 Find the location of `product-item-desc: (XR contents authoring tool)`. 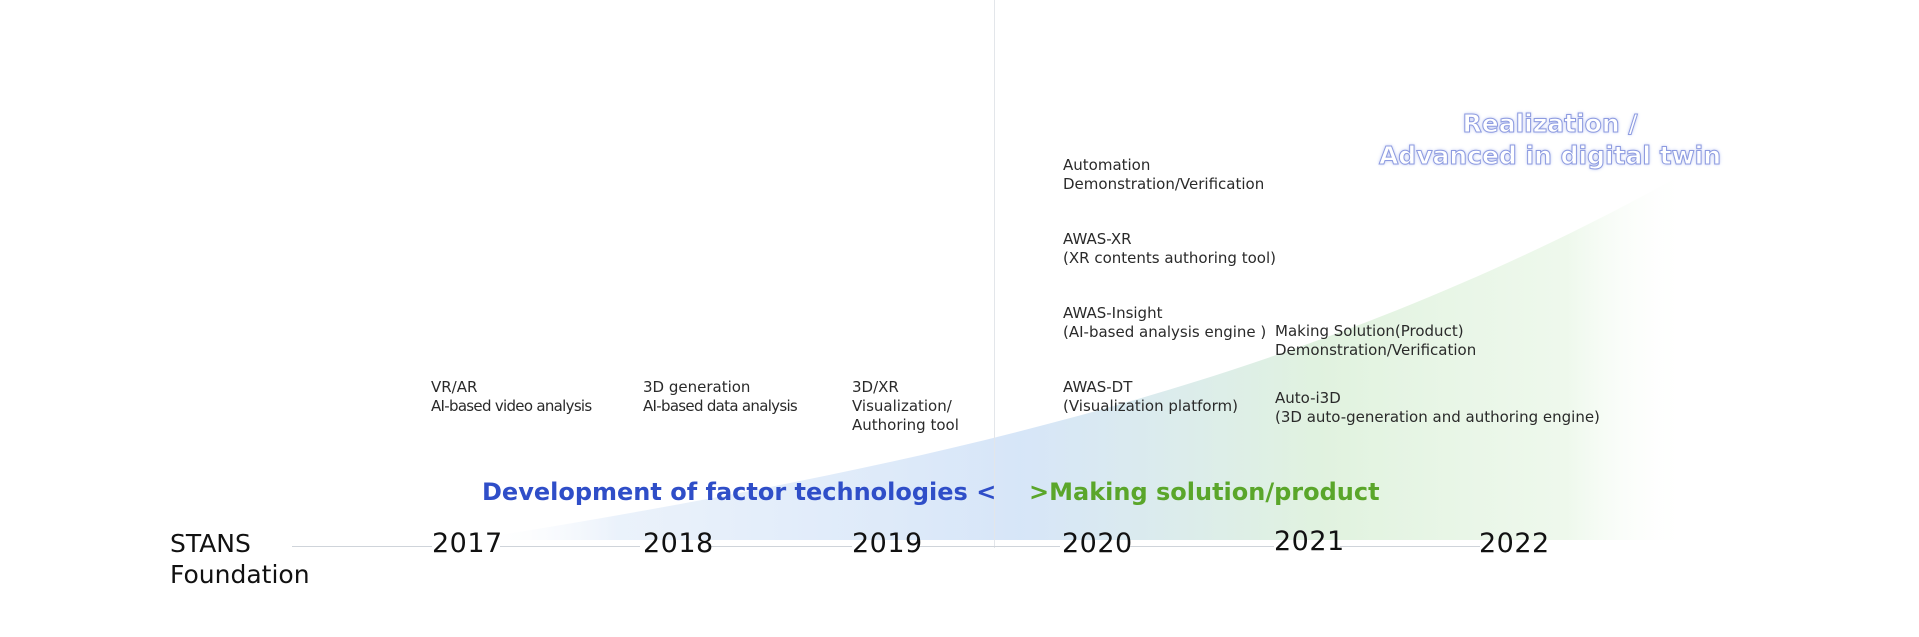

product-item-desc: (XR contents authoring tool) is located at coordinates (1169, 258).